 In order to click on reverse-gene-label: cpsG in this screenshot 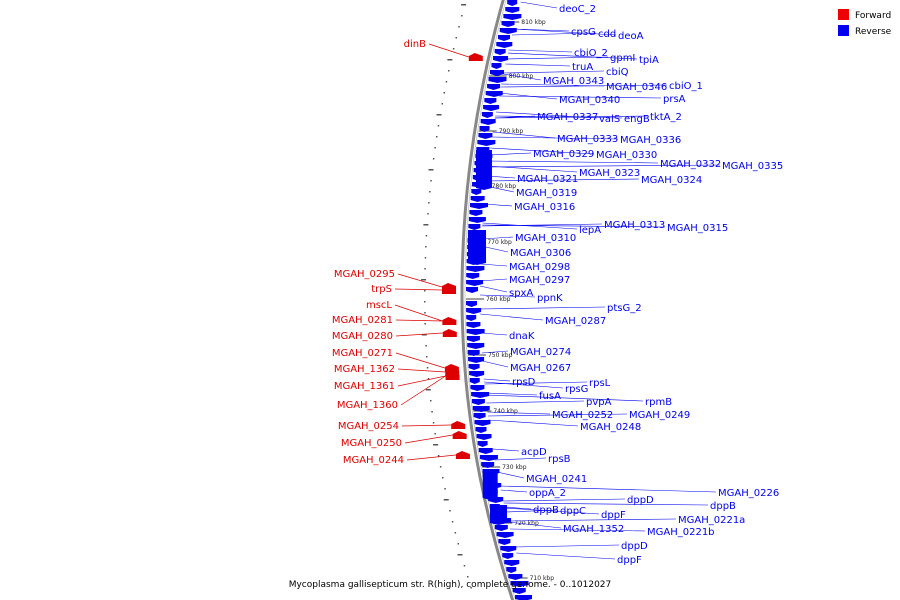, I will do `click(583, 32)`.